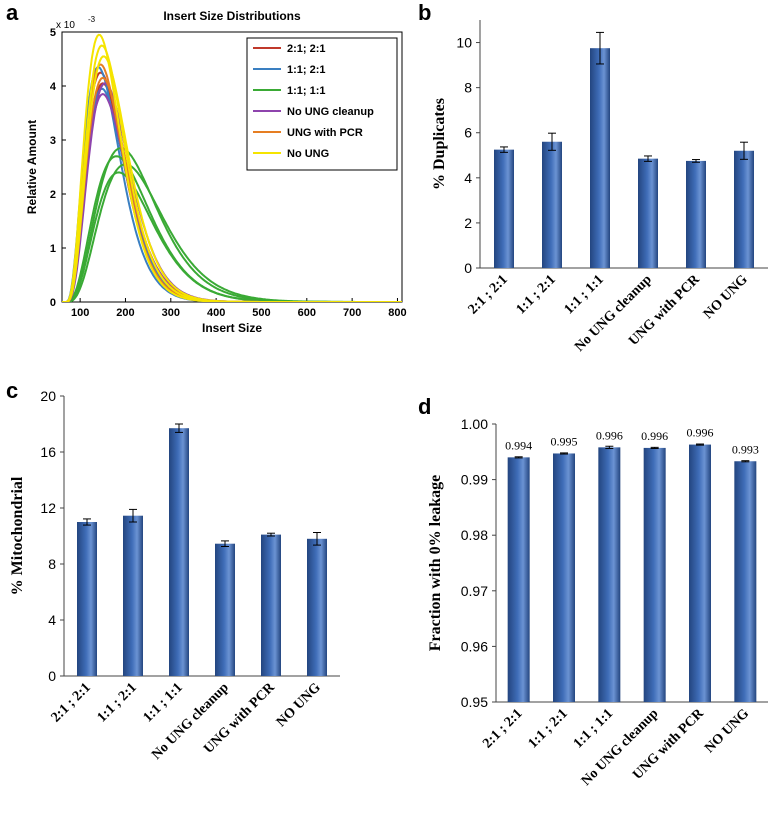 The width and height of the screenshot is (778, 826). What do you see at coordinates (468, 178) in the screenshot?
I see `chart-b-ytick-label: 4` at bounding box center [468, 178].